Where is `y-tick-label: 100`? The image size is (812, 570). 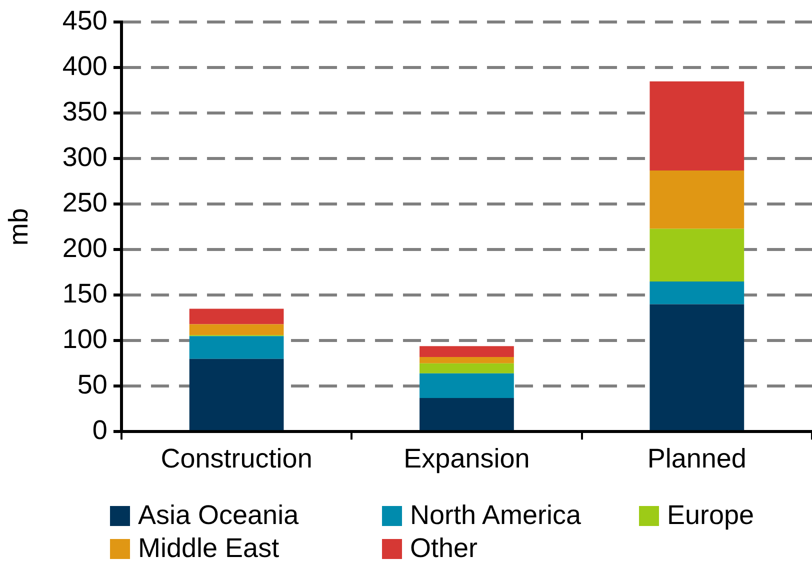
y-tick-label: 100 is located at coordinates (85, 339).